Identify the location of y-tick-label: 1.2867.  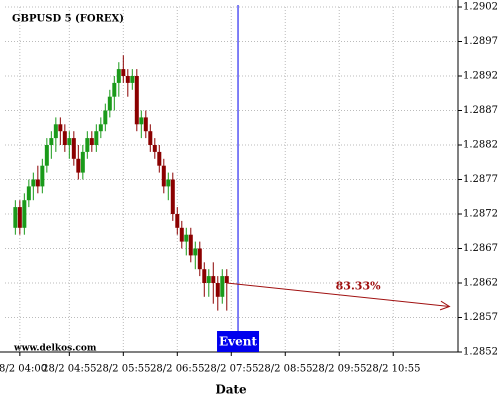
(480, 248).